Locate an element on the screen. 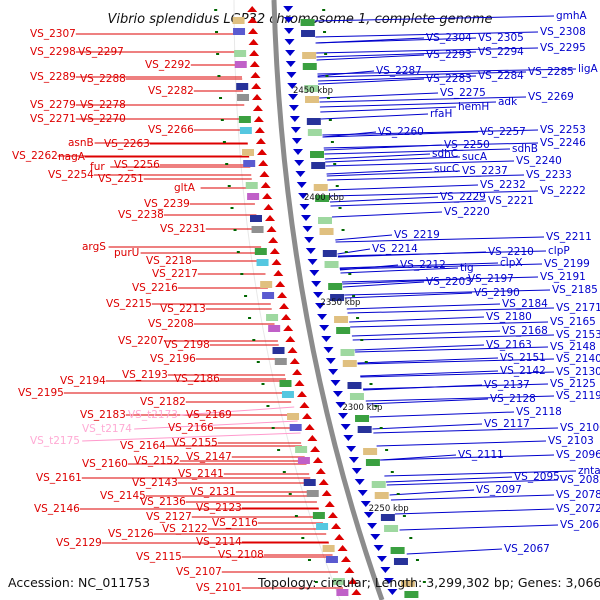 The height and width of the screenshot is (600, 600). gene-label: VS_2222 is located at coordinates (563, 191).